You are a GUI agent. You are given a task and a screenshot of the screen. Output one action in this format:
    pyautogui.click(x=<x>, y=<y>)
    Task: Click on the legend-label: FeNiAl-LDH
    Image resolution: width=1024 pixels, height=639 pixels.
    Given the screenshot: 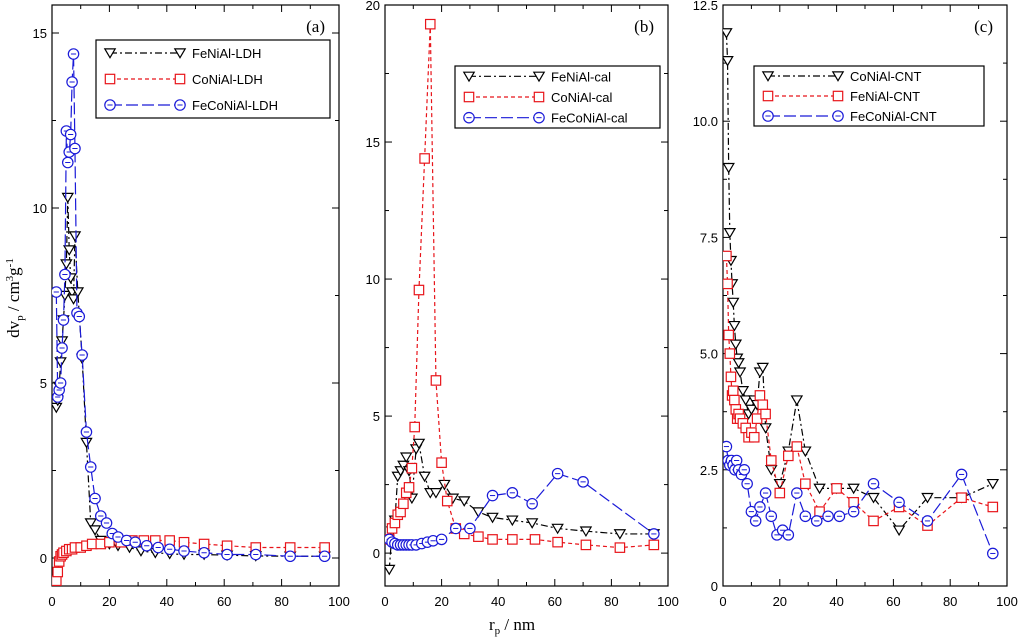 What is the action you would take?
    pyautogui.click(x=226, y=53)
    